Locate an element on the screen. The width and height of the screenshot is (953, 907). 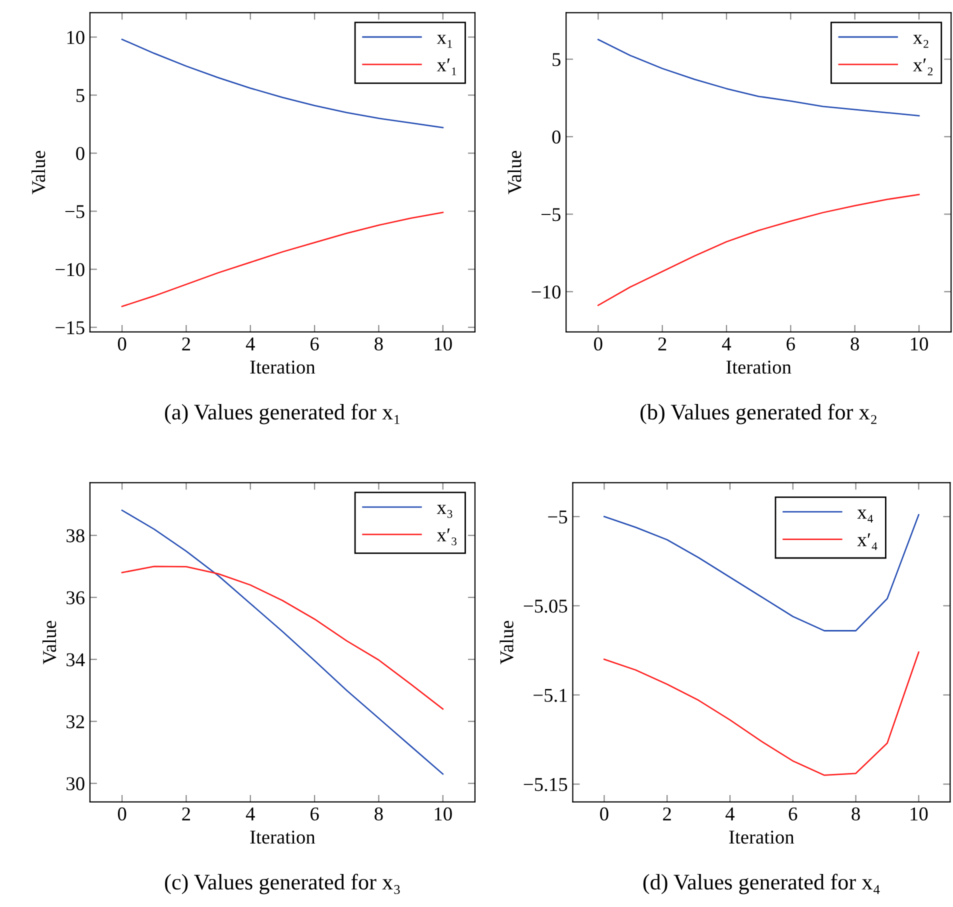
legend-label: x₂ is located at coordinates (920, 41).